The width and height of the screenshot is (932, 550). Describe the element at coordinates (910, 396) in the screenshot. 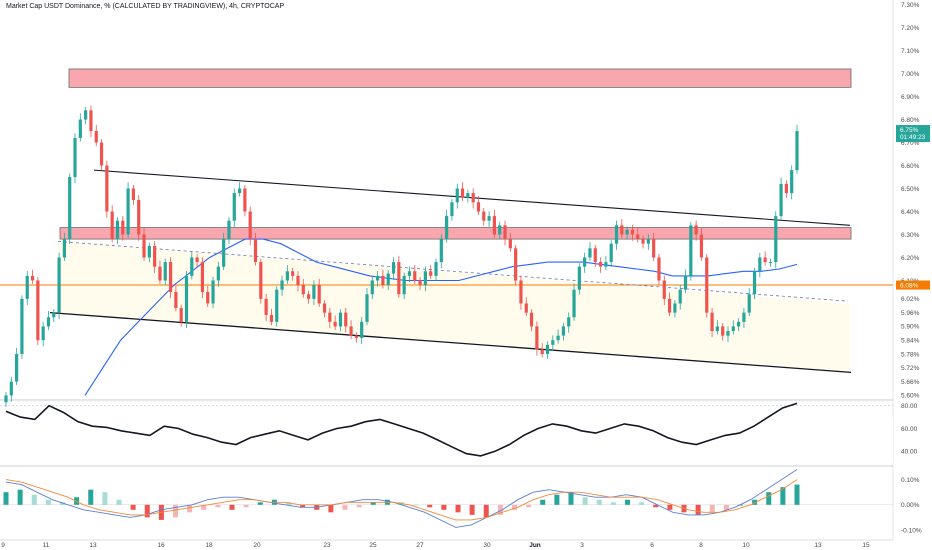

I see `price-axis-label: 5.60%` at that location.